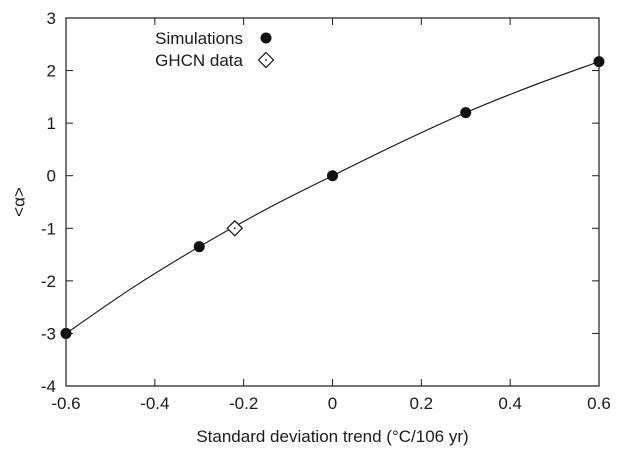 This screenshot has height=451, width=617. Describe the element at coordinates (266, 38) in the screenshot. I see `legend-marker-simulations` at that location.